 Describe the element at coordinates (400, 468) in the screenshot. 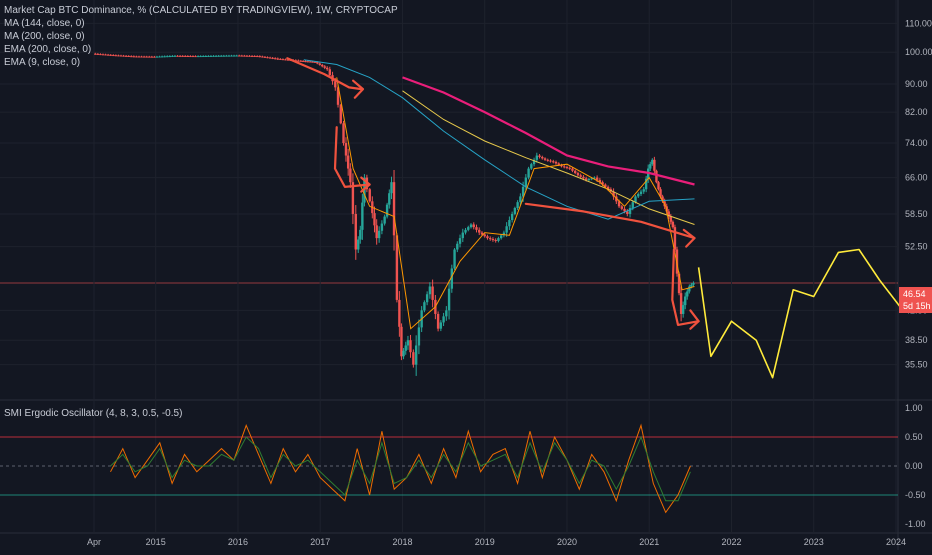

I see `oscillator-line` at that location.